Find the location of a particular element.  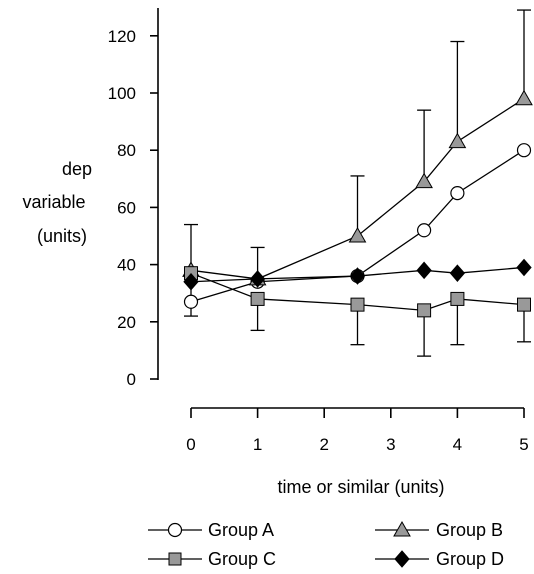

legend-marker-group-d is located at coordinates (402, 559).